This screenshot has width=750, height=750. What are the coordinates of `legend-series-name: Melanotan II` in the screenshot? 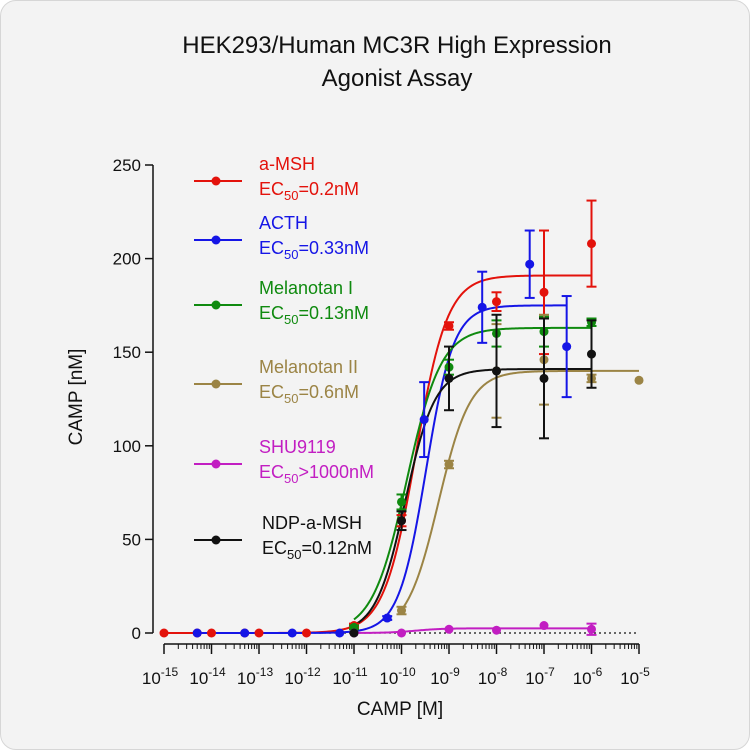 It's located at (308, 367).